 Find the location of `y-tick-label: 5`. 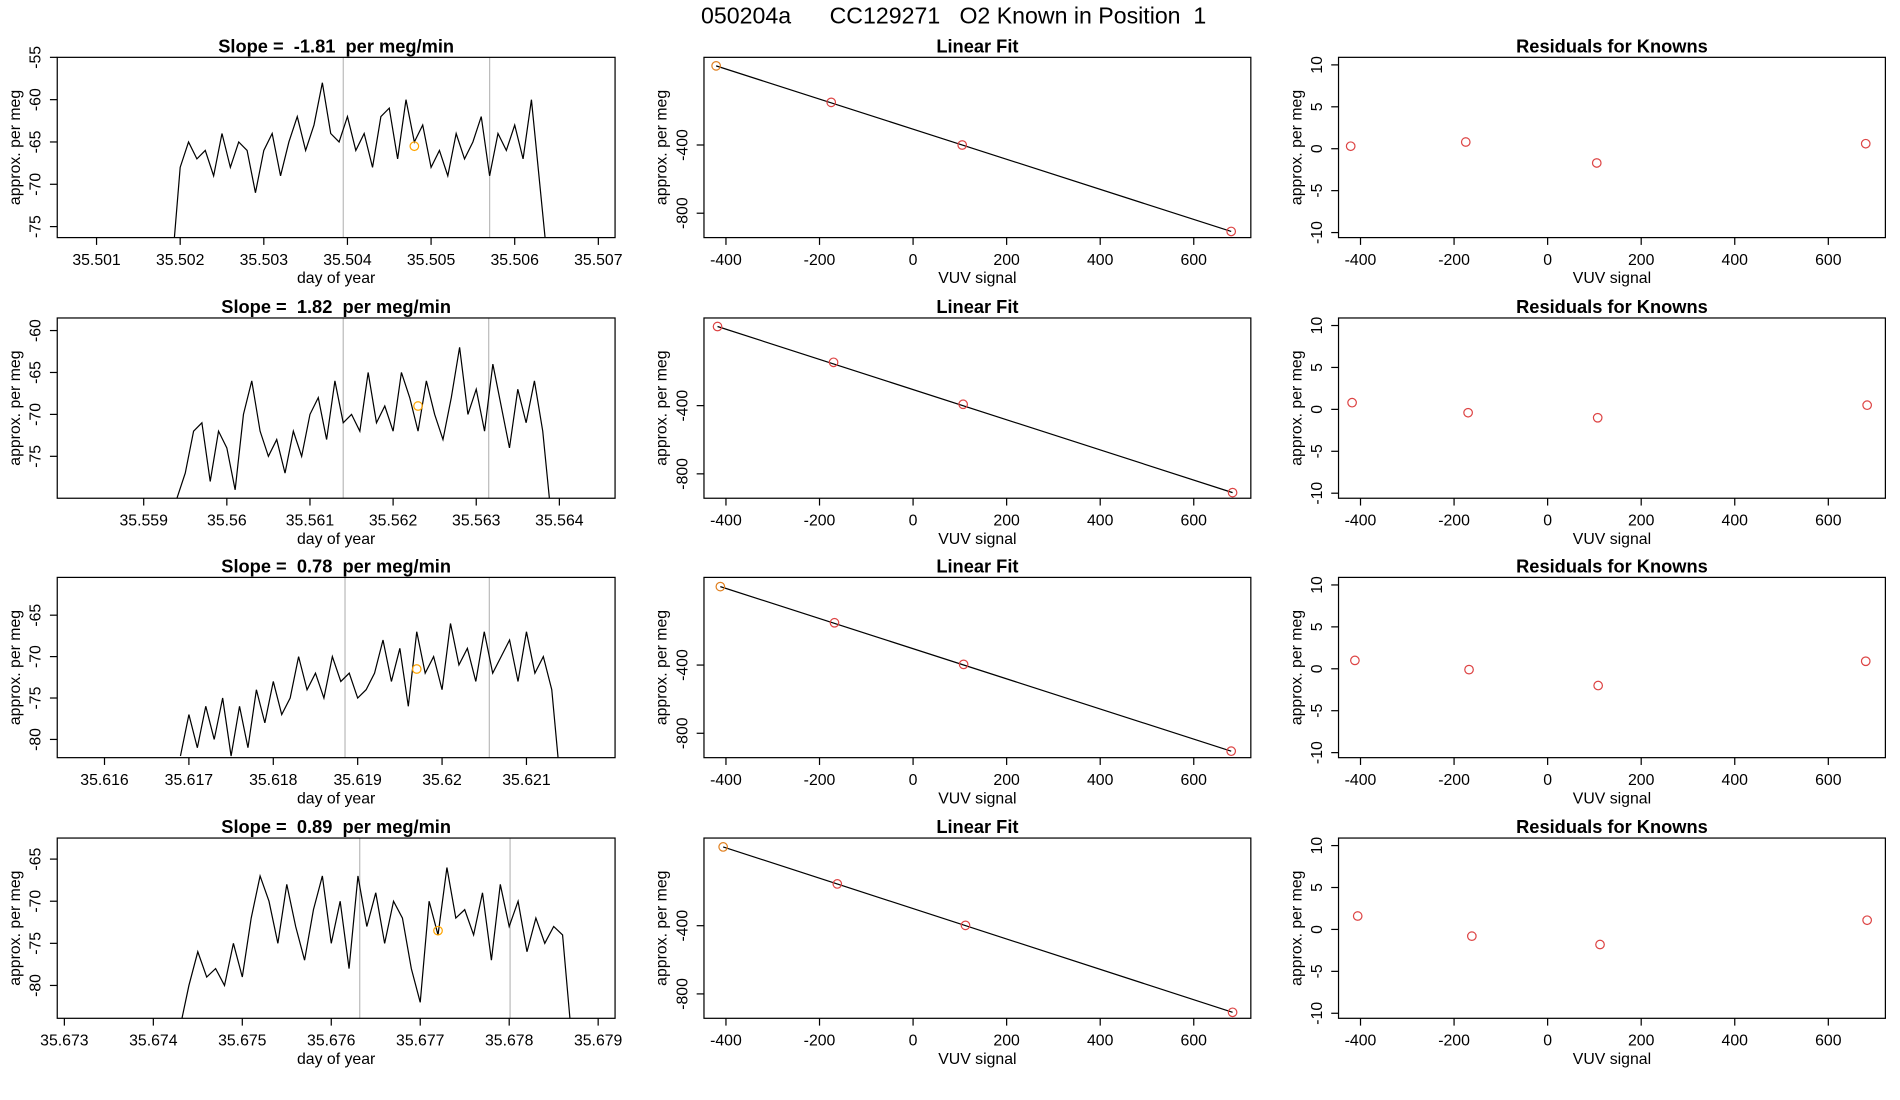

y-tick-label: 5 is located at coordinates (1317, 106).